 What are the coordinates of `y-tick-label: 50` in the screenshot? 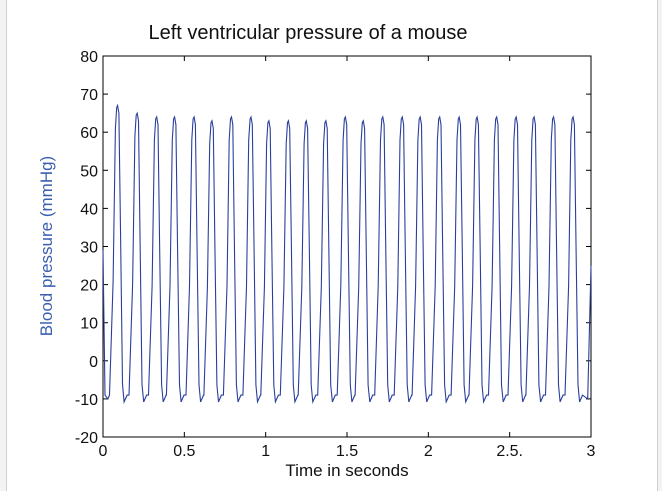 It's located at (89, 171).